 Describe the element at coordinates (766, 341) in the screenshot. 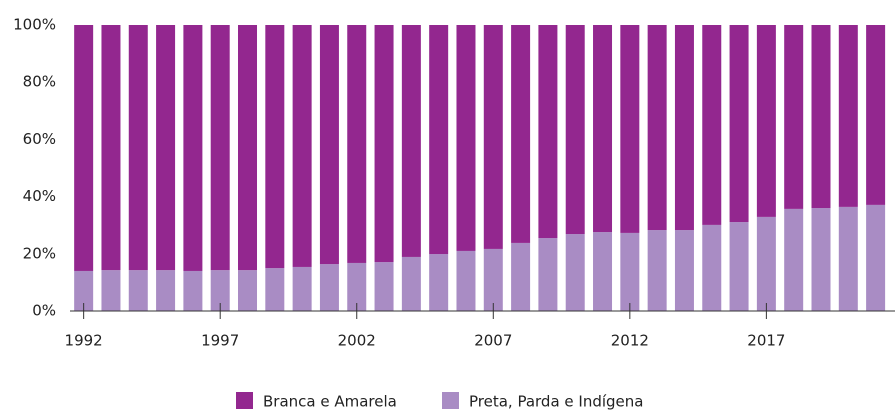

I see `x-tick-label: 2017` at that location.